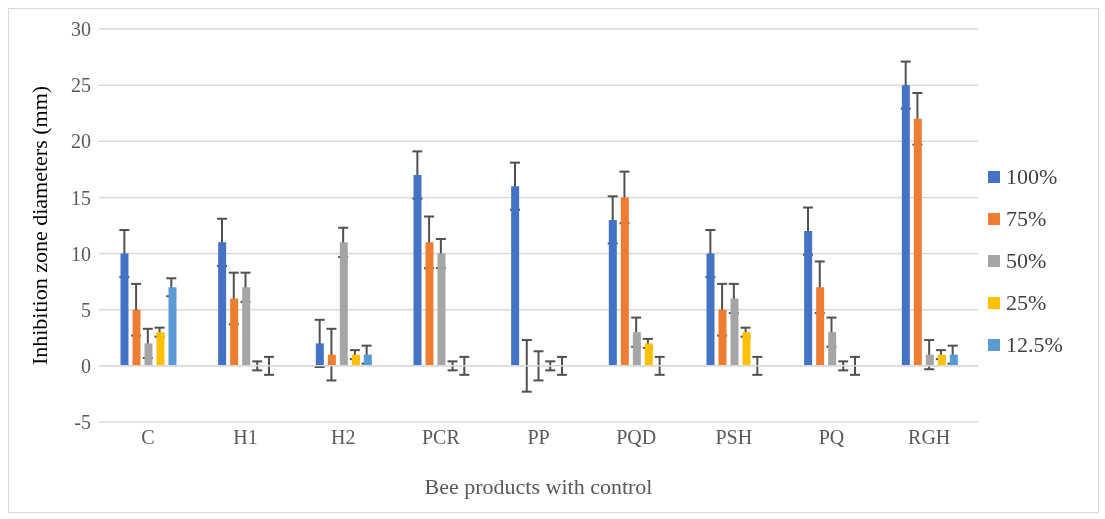 The height and width of the screenshot is (519, 1105). I want to click on x-tick-label: H1, so click(245, 437).